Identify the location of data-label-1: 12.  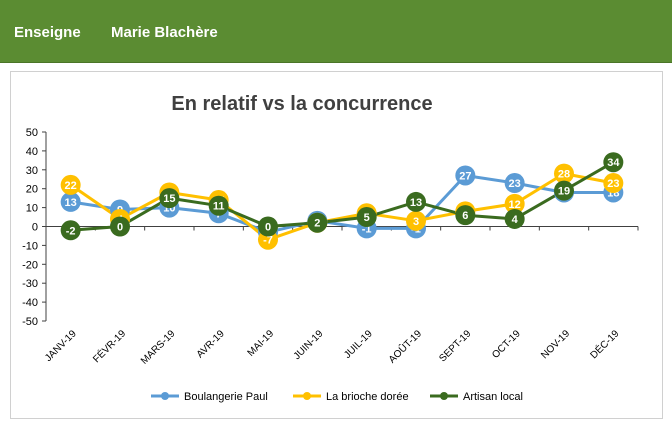
(515, 205).